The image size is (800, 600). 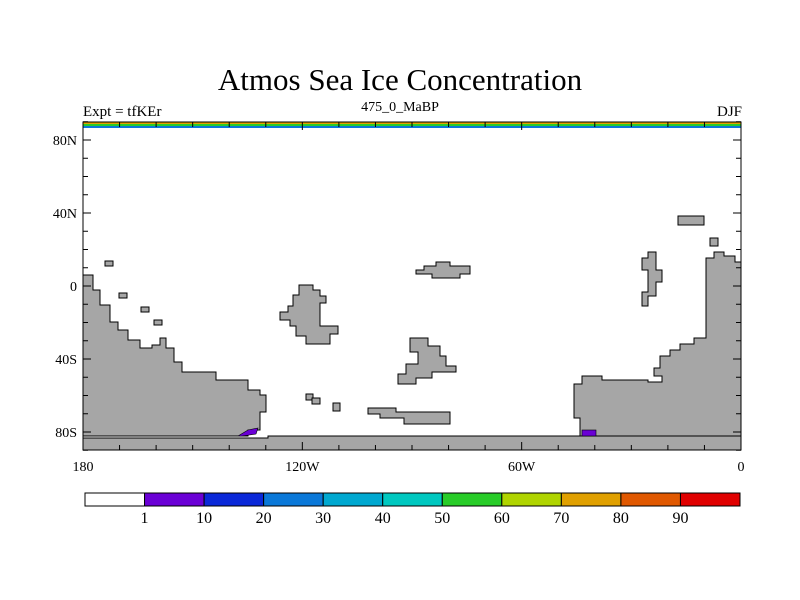 What do you see at coordinates (204, 518) in the screenshot?
I see `colorbar-label: 10` at bounding box center [204, 518].